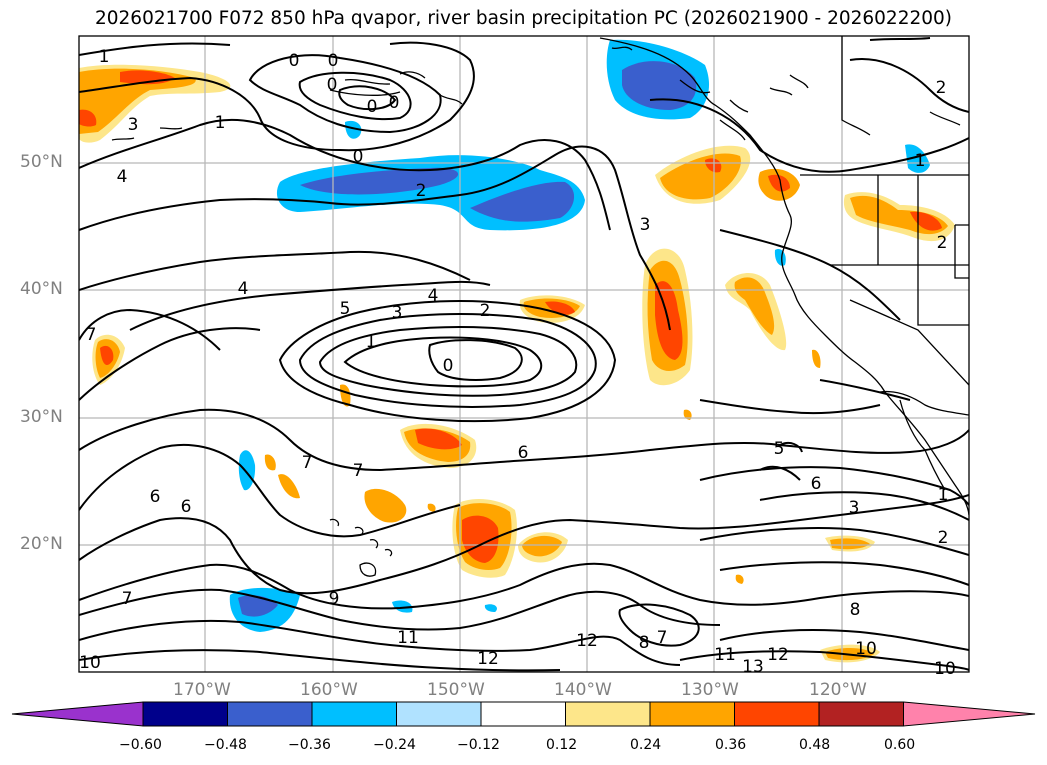  I want to click on colorbar-extend-high, so click(969, 714).